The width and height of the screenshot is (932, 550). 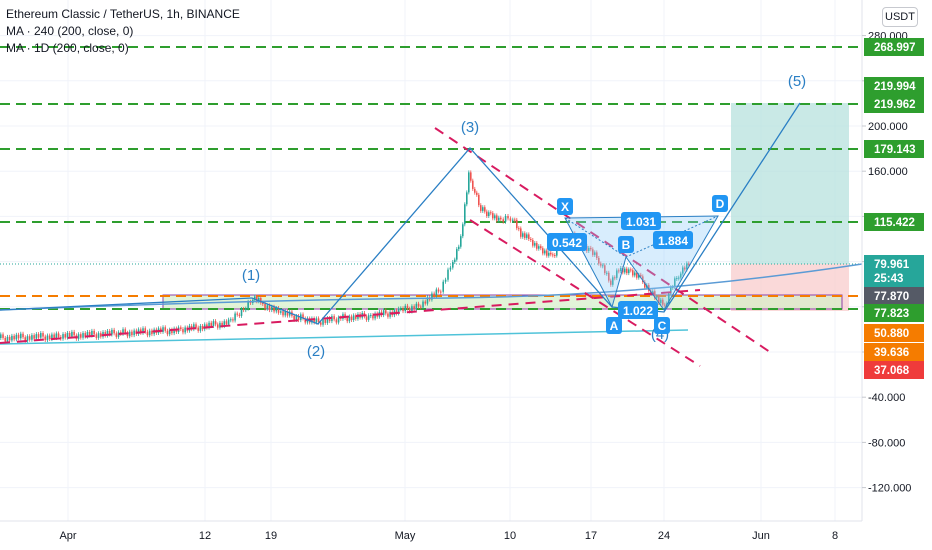 I want to click on price-tag, so click(x=894, y=86).